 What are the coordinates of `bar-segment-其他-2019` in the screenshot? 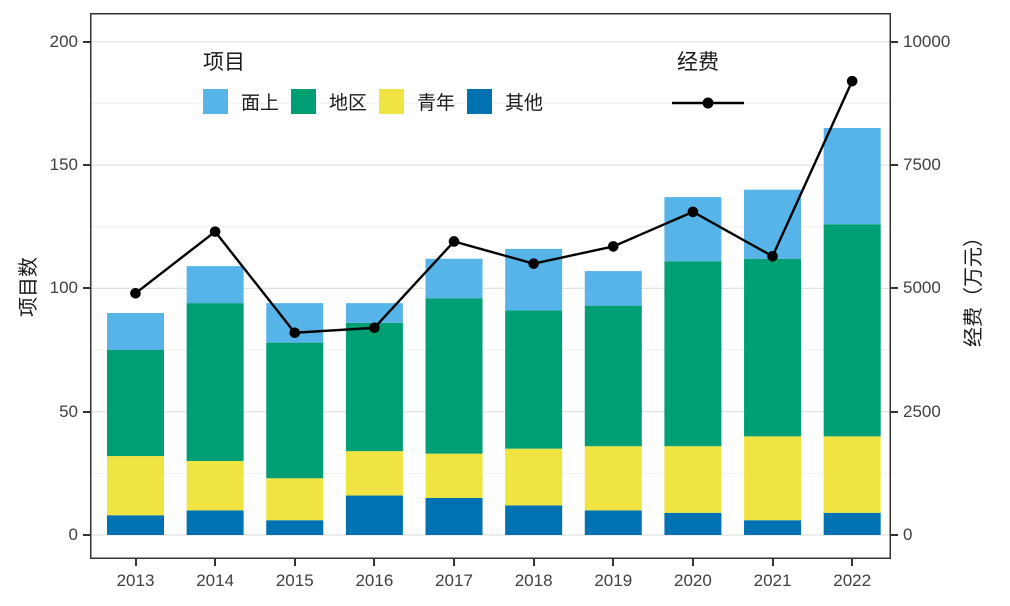 It's located at (613, 522).